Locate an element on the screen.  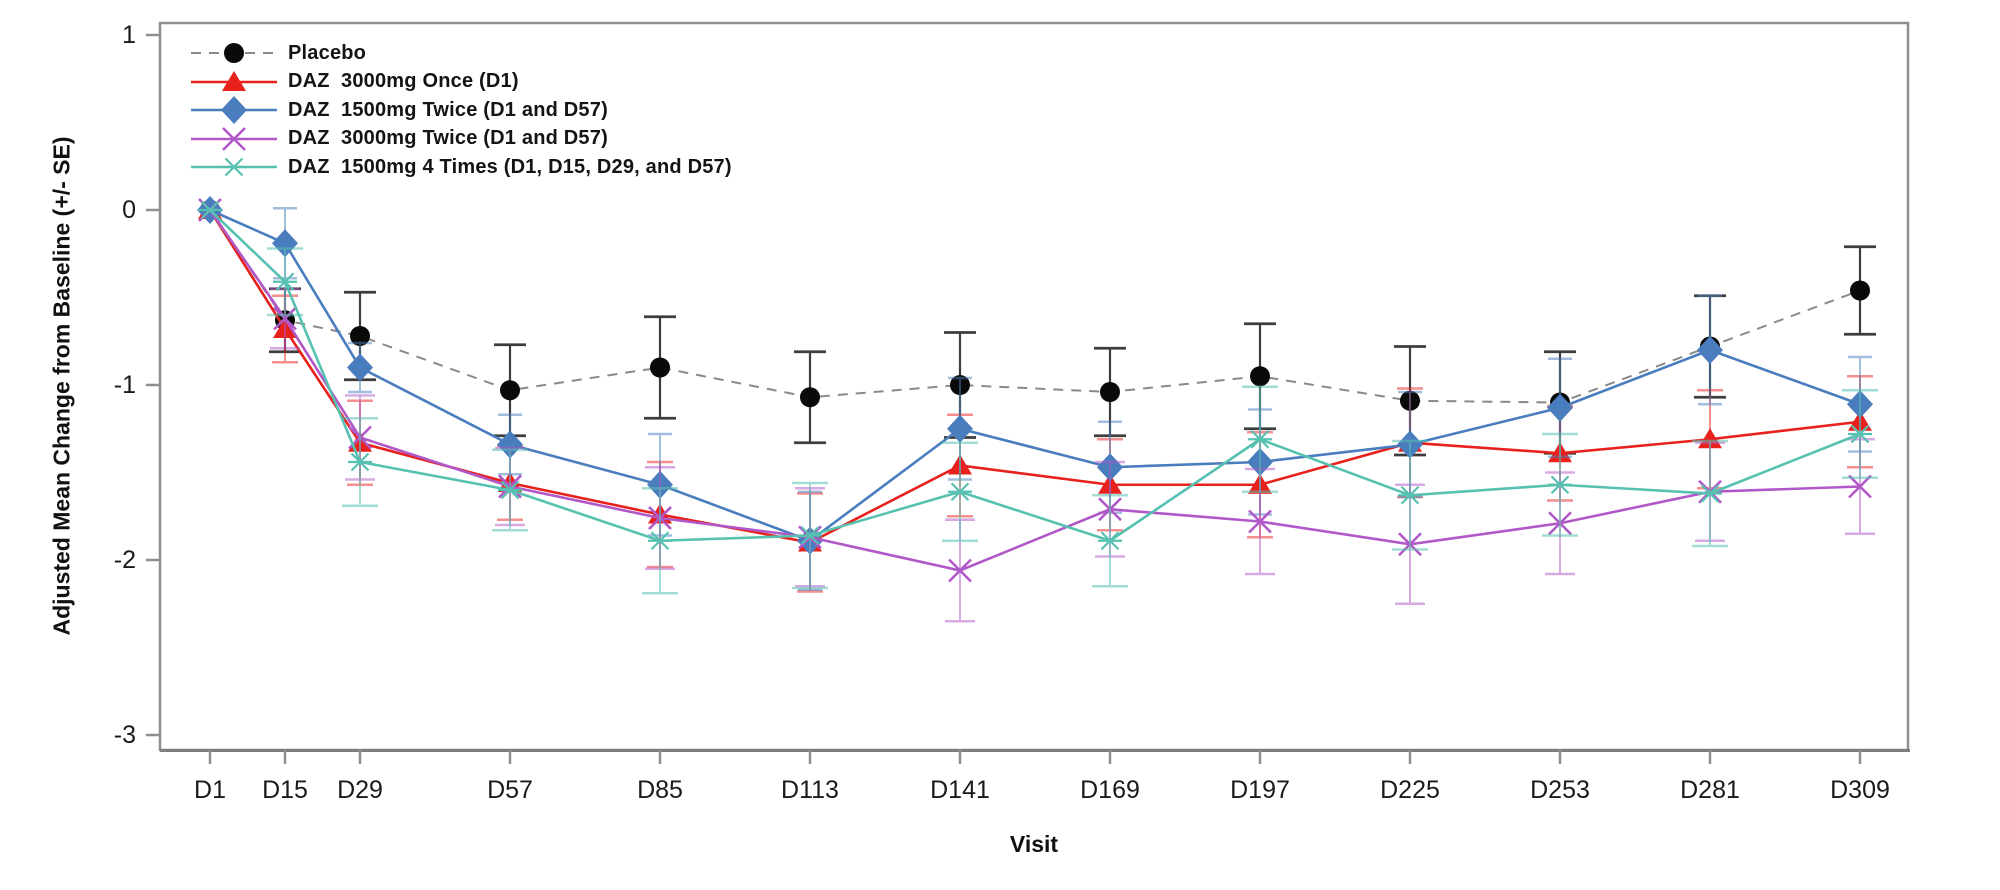
diamond-marker-D253 is located at coordinates (1560, 407).